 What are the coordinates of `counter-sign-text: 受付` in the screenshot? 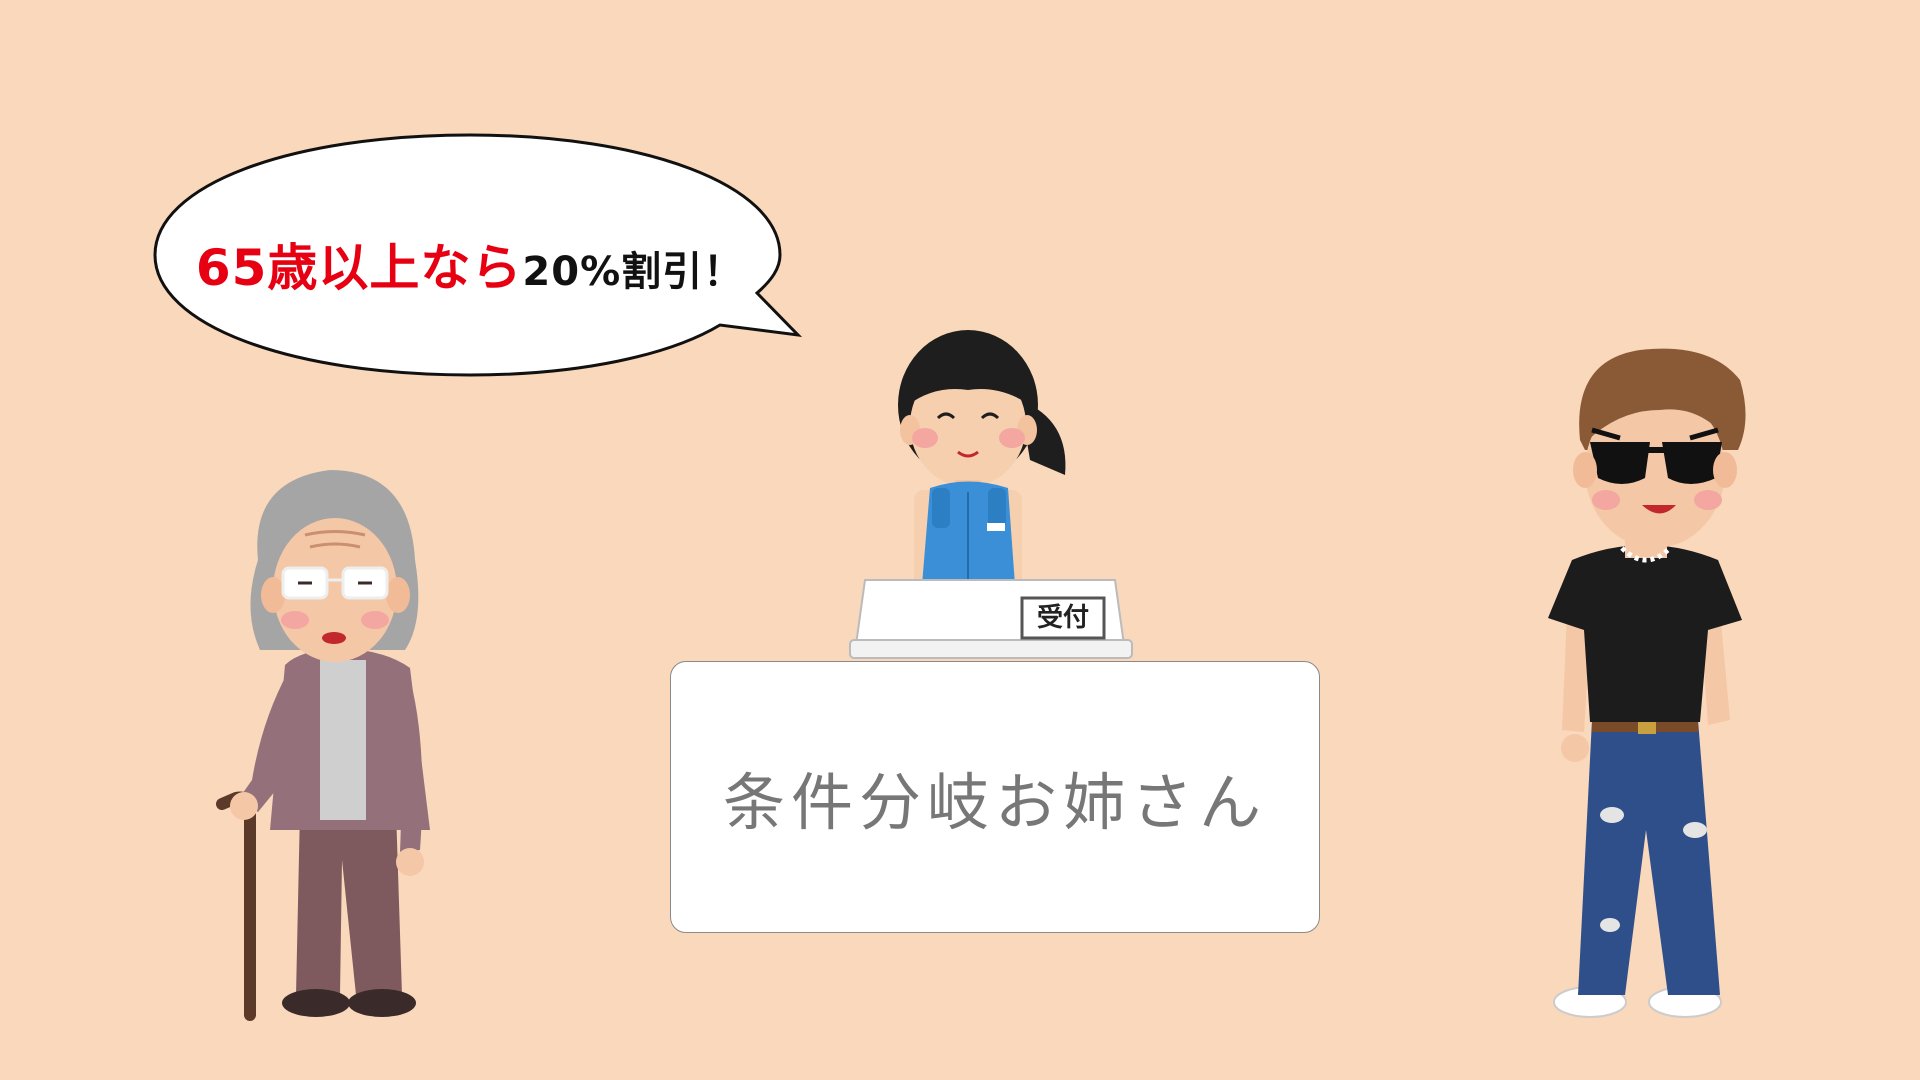 It's located at (1062, 618).